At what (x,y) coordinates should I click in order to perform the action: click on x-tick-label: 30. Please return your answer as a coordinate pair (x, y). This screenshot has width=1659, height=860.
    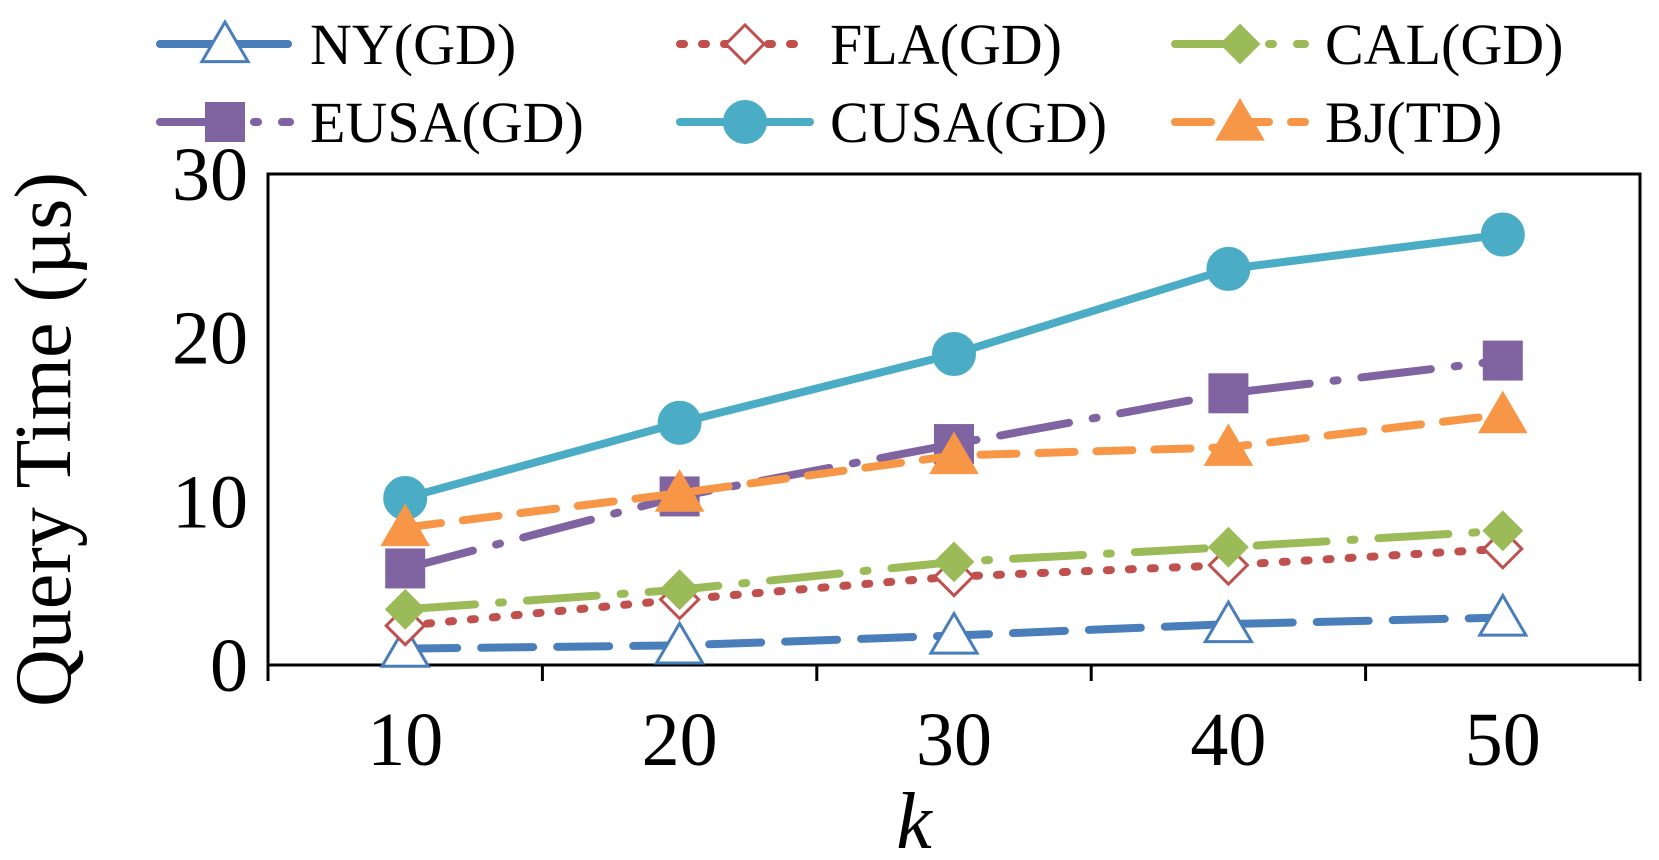
    Looking at the image, I should click on (954, 740).